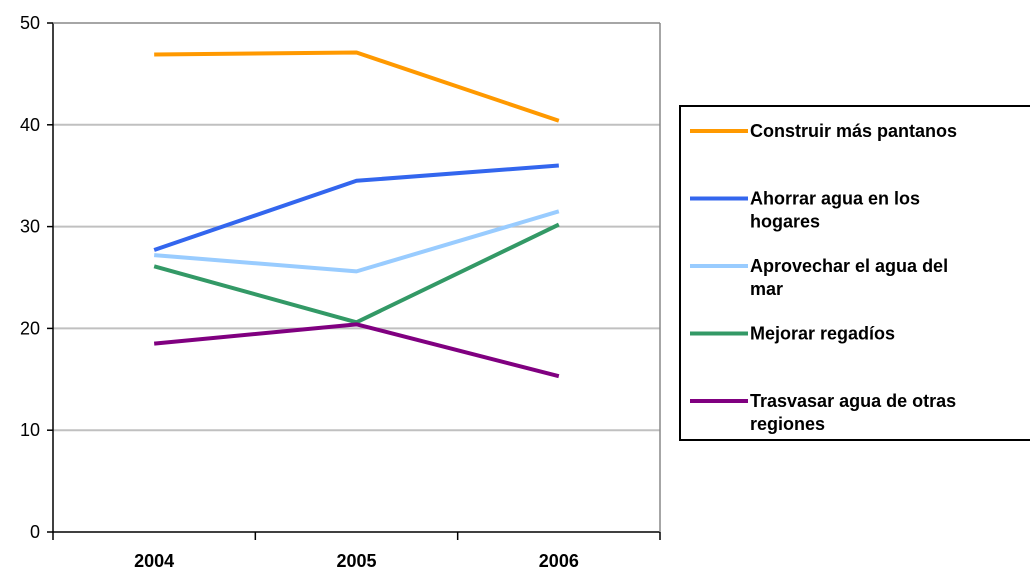 The width and height of the screenshot is (1030, 577). What do you see at coordinates (36, 277) in the screenshot?
I see `y-axis-ticks: 0 10 20 30 40 50` at bounding box center [36, 277].